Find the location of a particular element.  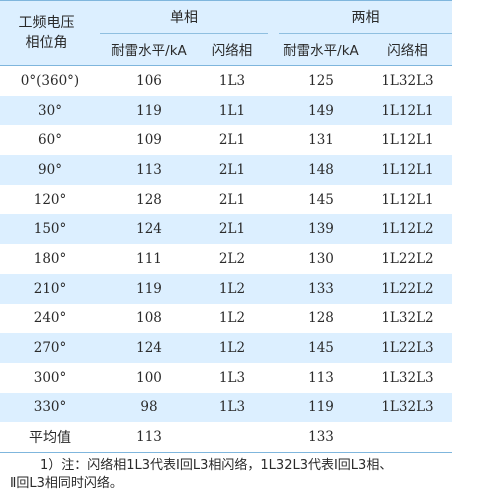

table-row: 270° 124 1L2 145 1L22L3 is located at coordinates (226, 348).